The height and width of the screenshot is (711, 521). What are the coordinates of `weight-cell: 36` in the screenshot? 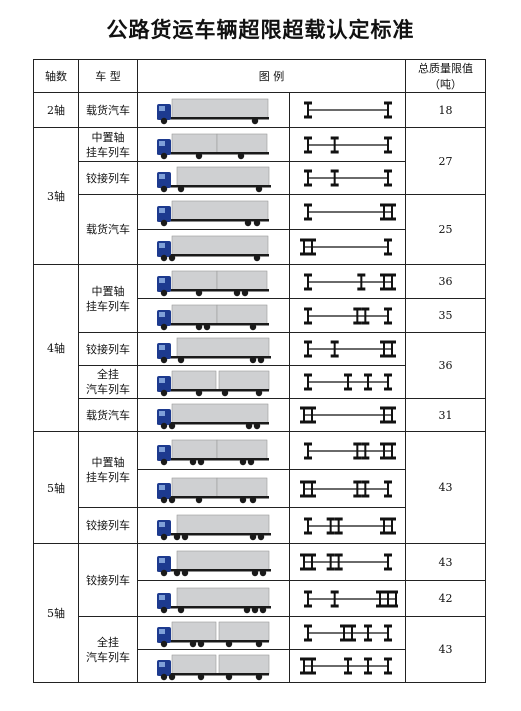 It's located at (445, 365).